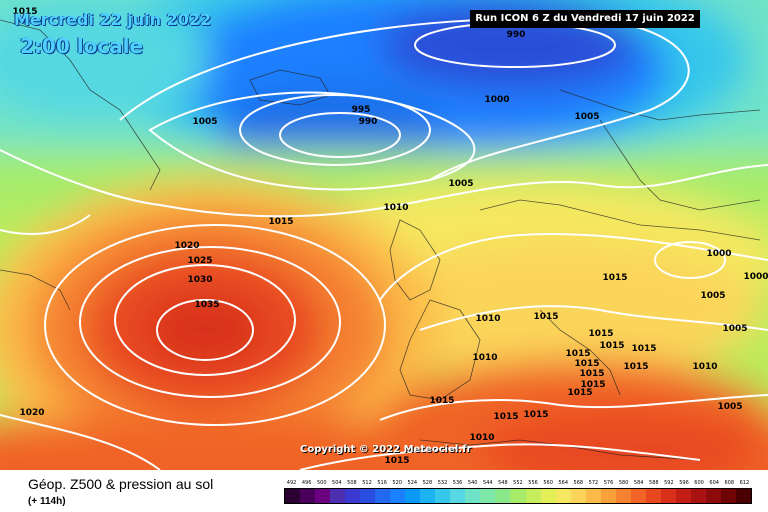  Describe the element at coordinates (442, 483) in the screenshot. I see `color-scale-label: 532` at that location.